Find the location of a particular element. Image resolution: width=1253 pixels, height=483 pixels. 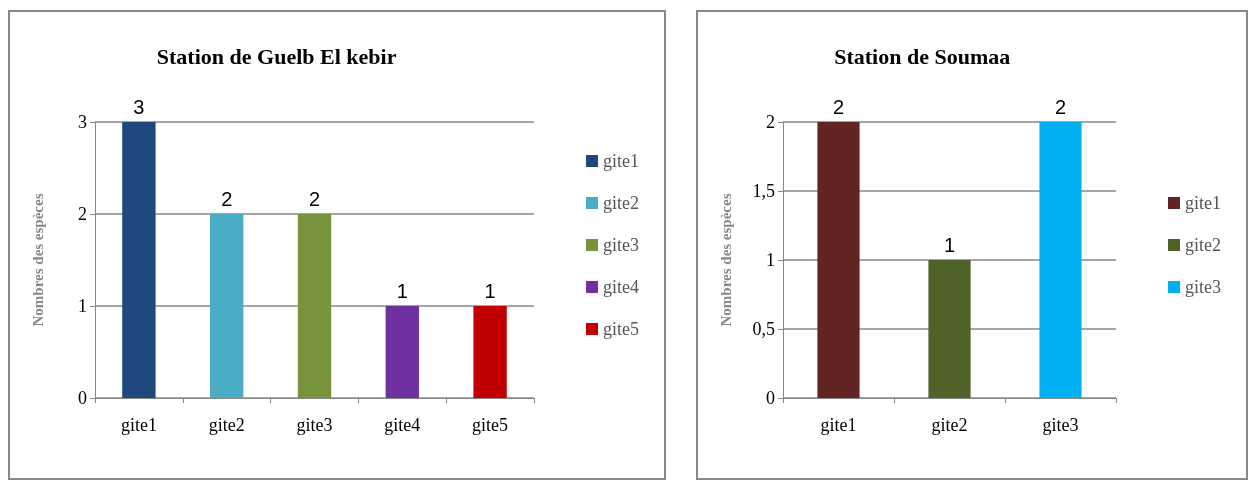

x-tick-label: gite4 is located at coordinates (402, 425).